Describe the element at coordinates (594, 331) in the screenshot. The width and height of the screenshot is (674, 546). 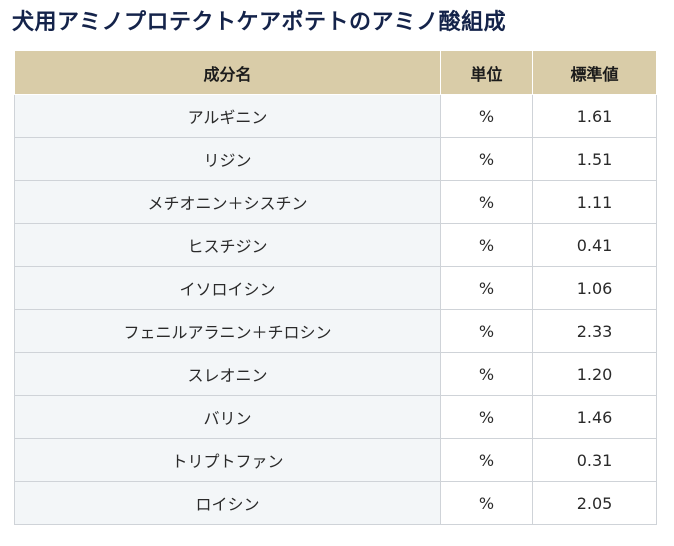
I see `cell-standard-value: 2.33` at that location.